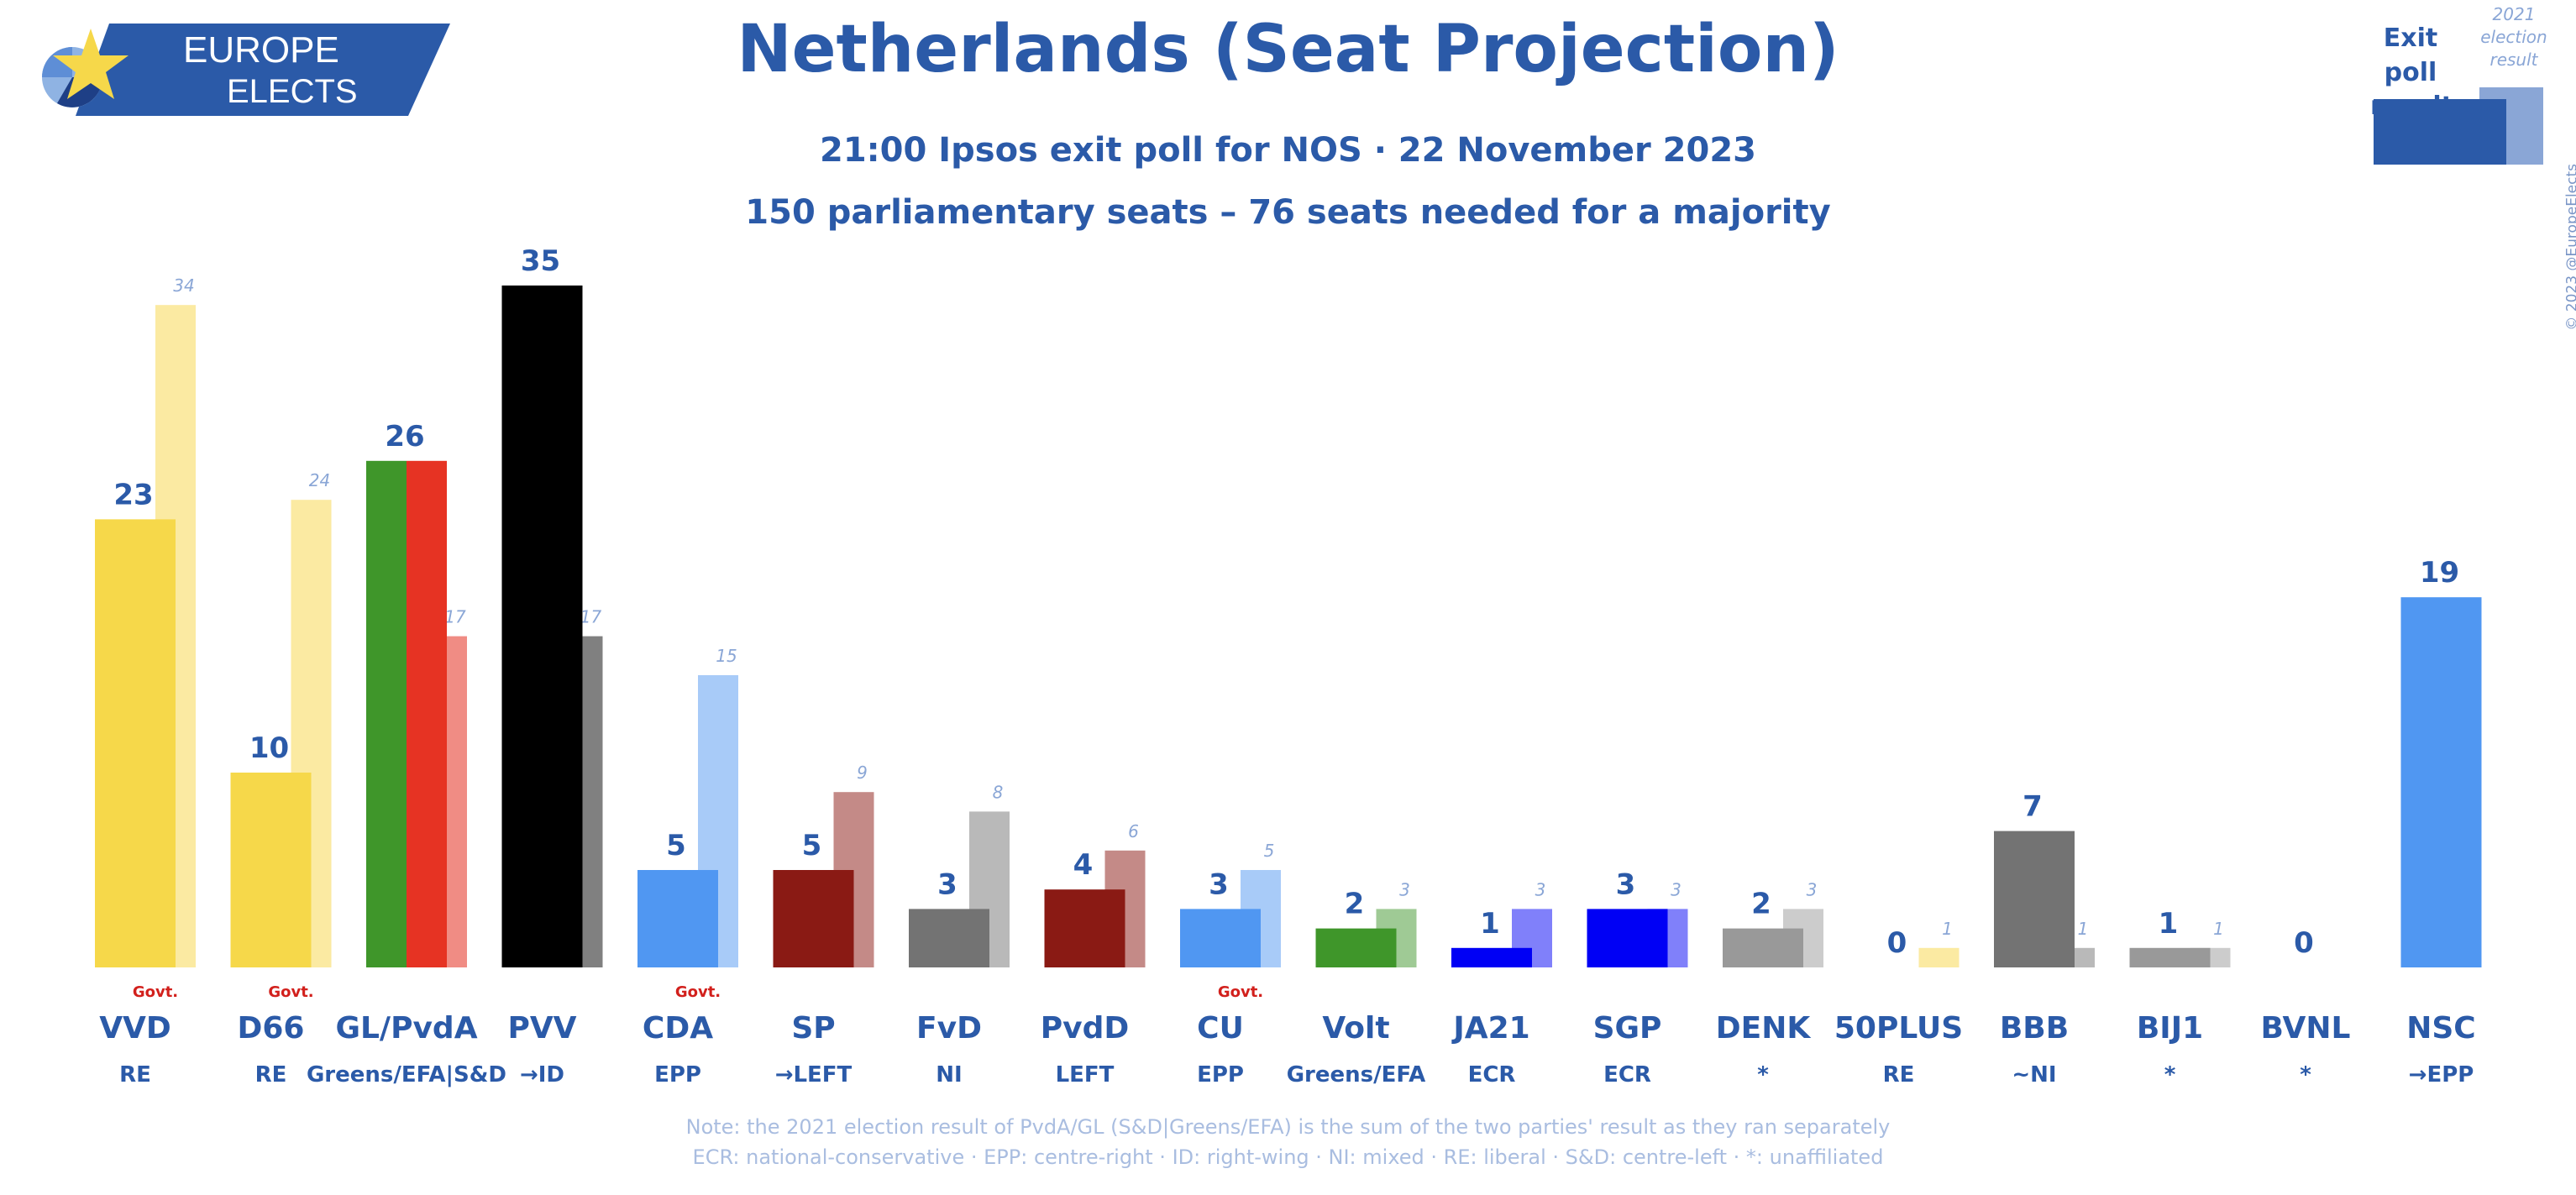 This screenshot has height=1195, width=2576. What do you see at coordinates (1356, 1075) in the screenshot?
I see `party-group-volt: Greens/EFA` at bounding box center [1356, 1075].